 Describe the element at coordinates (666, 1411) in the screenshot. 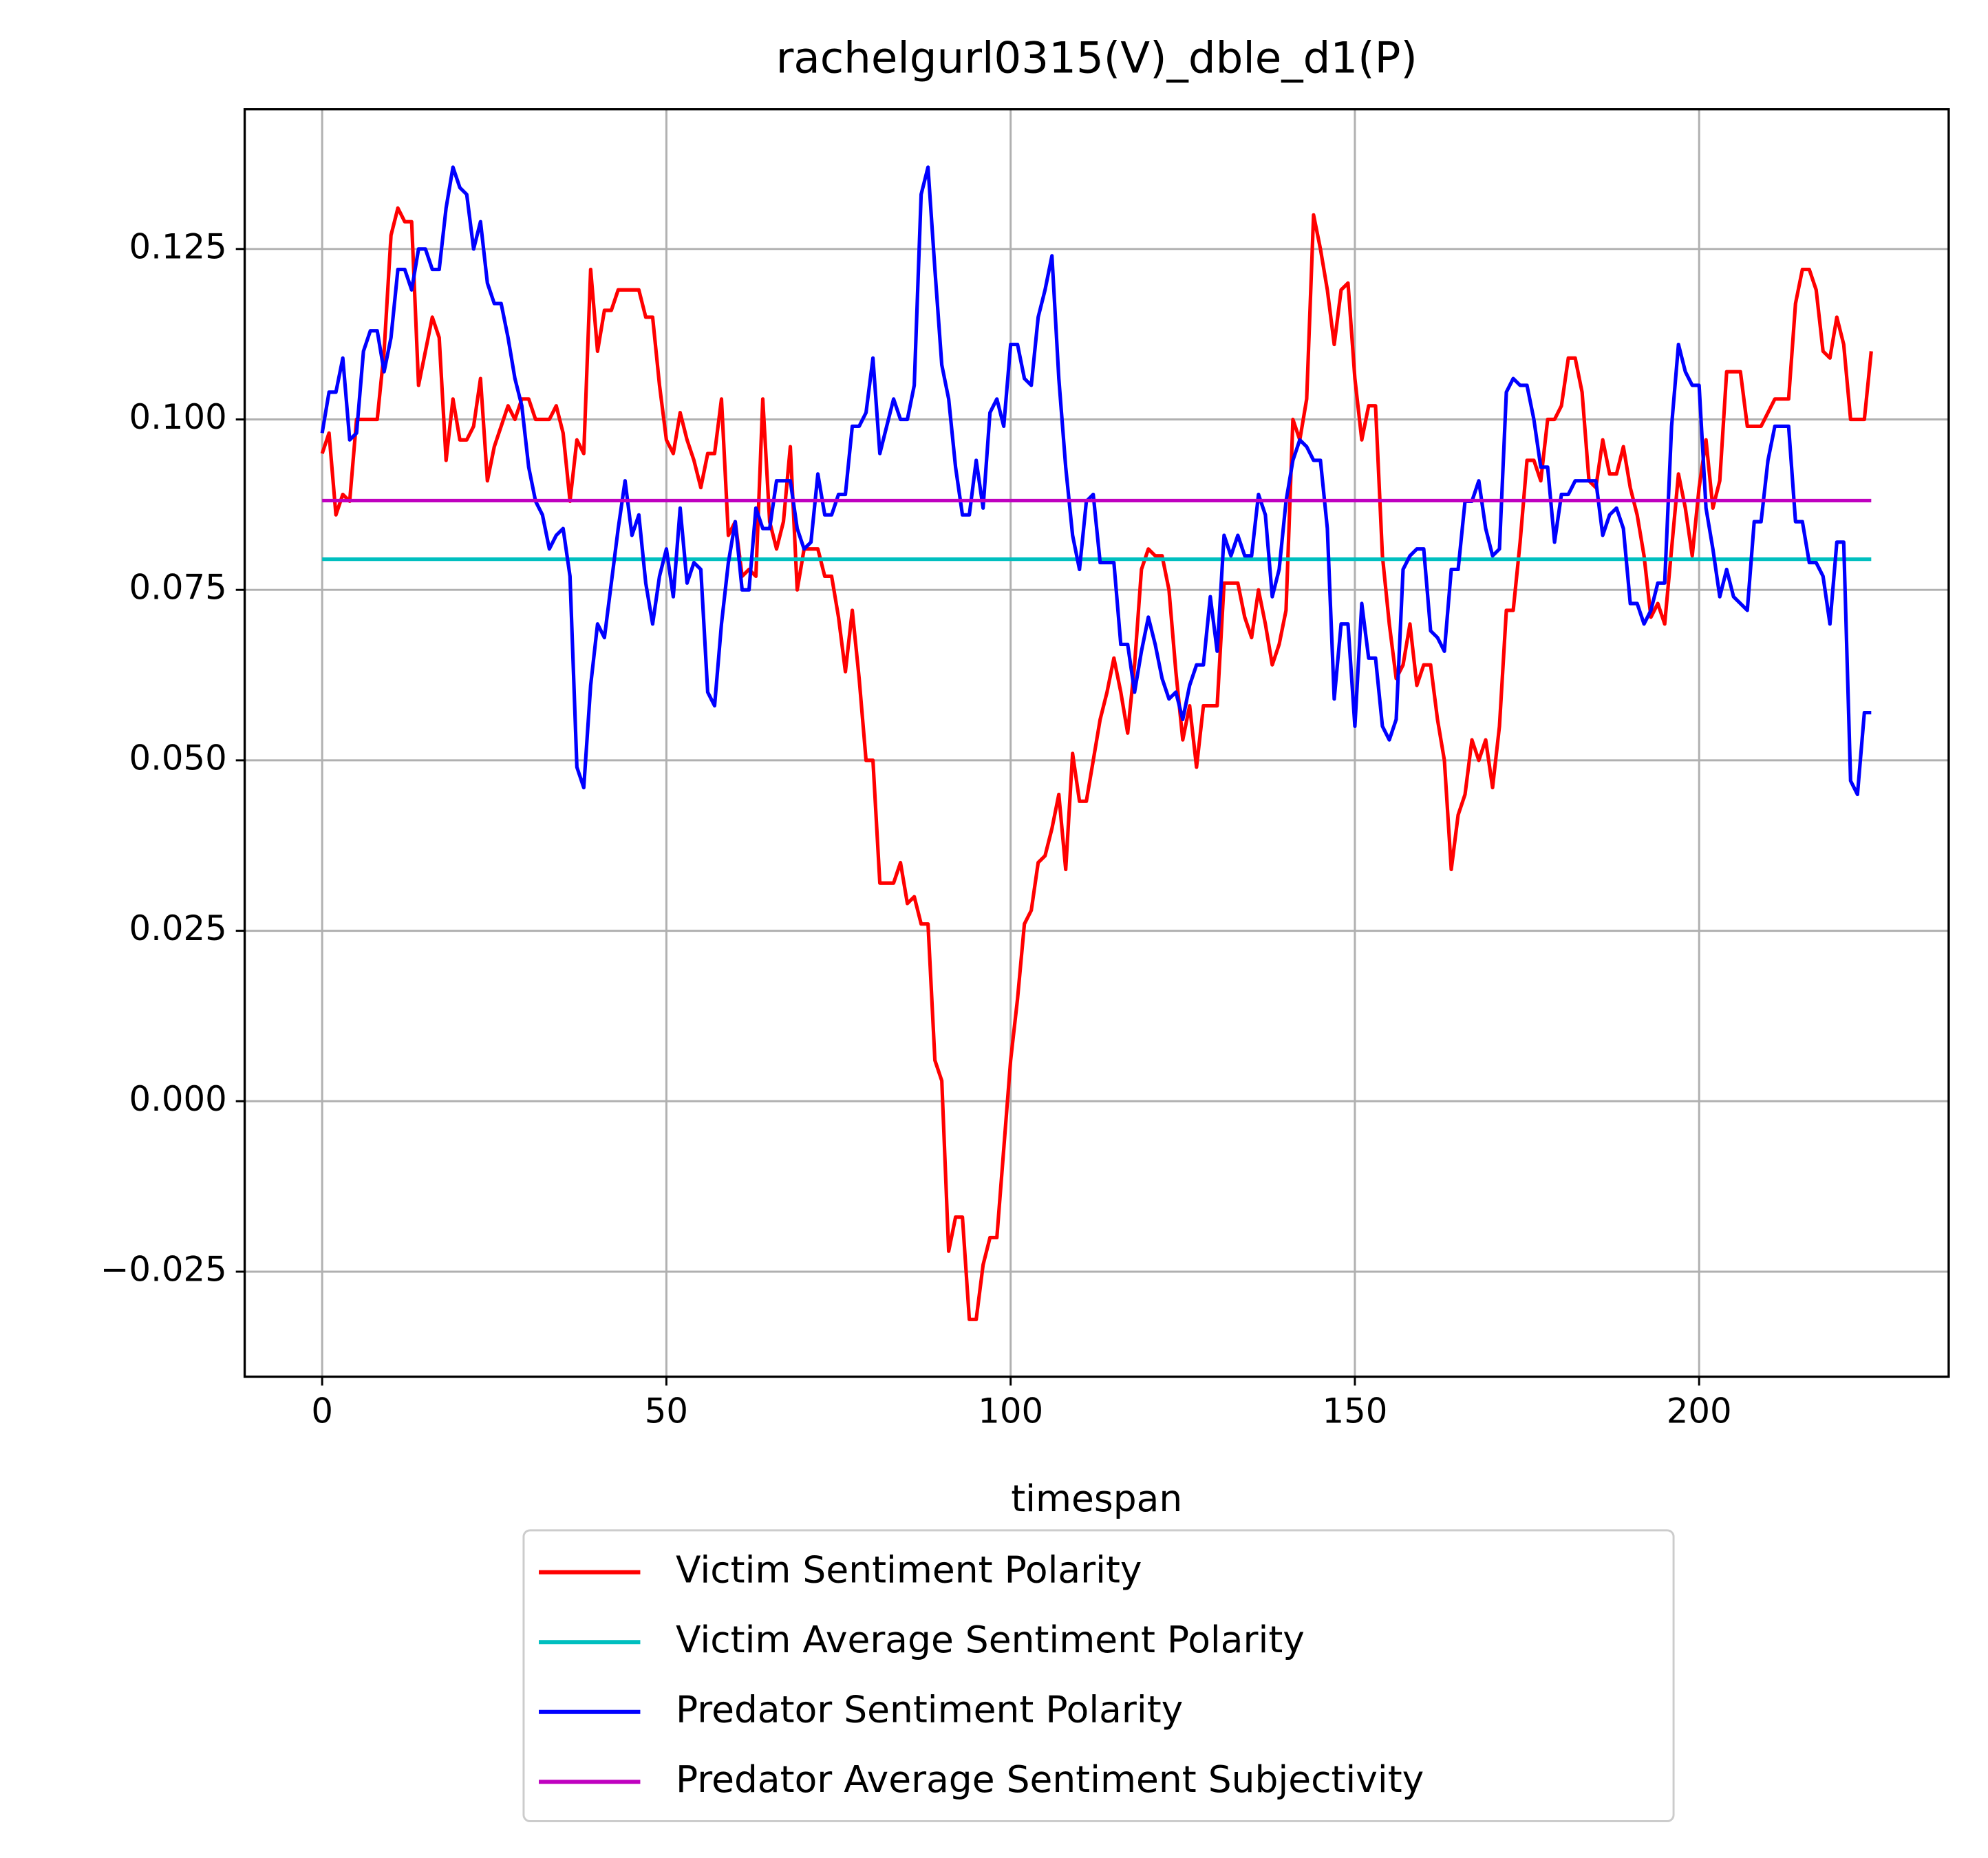

I see `x-tick-label: 50` at that location.